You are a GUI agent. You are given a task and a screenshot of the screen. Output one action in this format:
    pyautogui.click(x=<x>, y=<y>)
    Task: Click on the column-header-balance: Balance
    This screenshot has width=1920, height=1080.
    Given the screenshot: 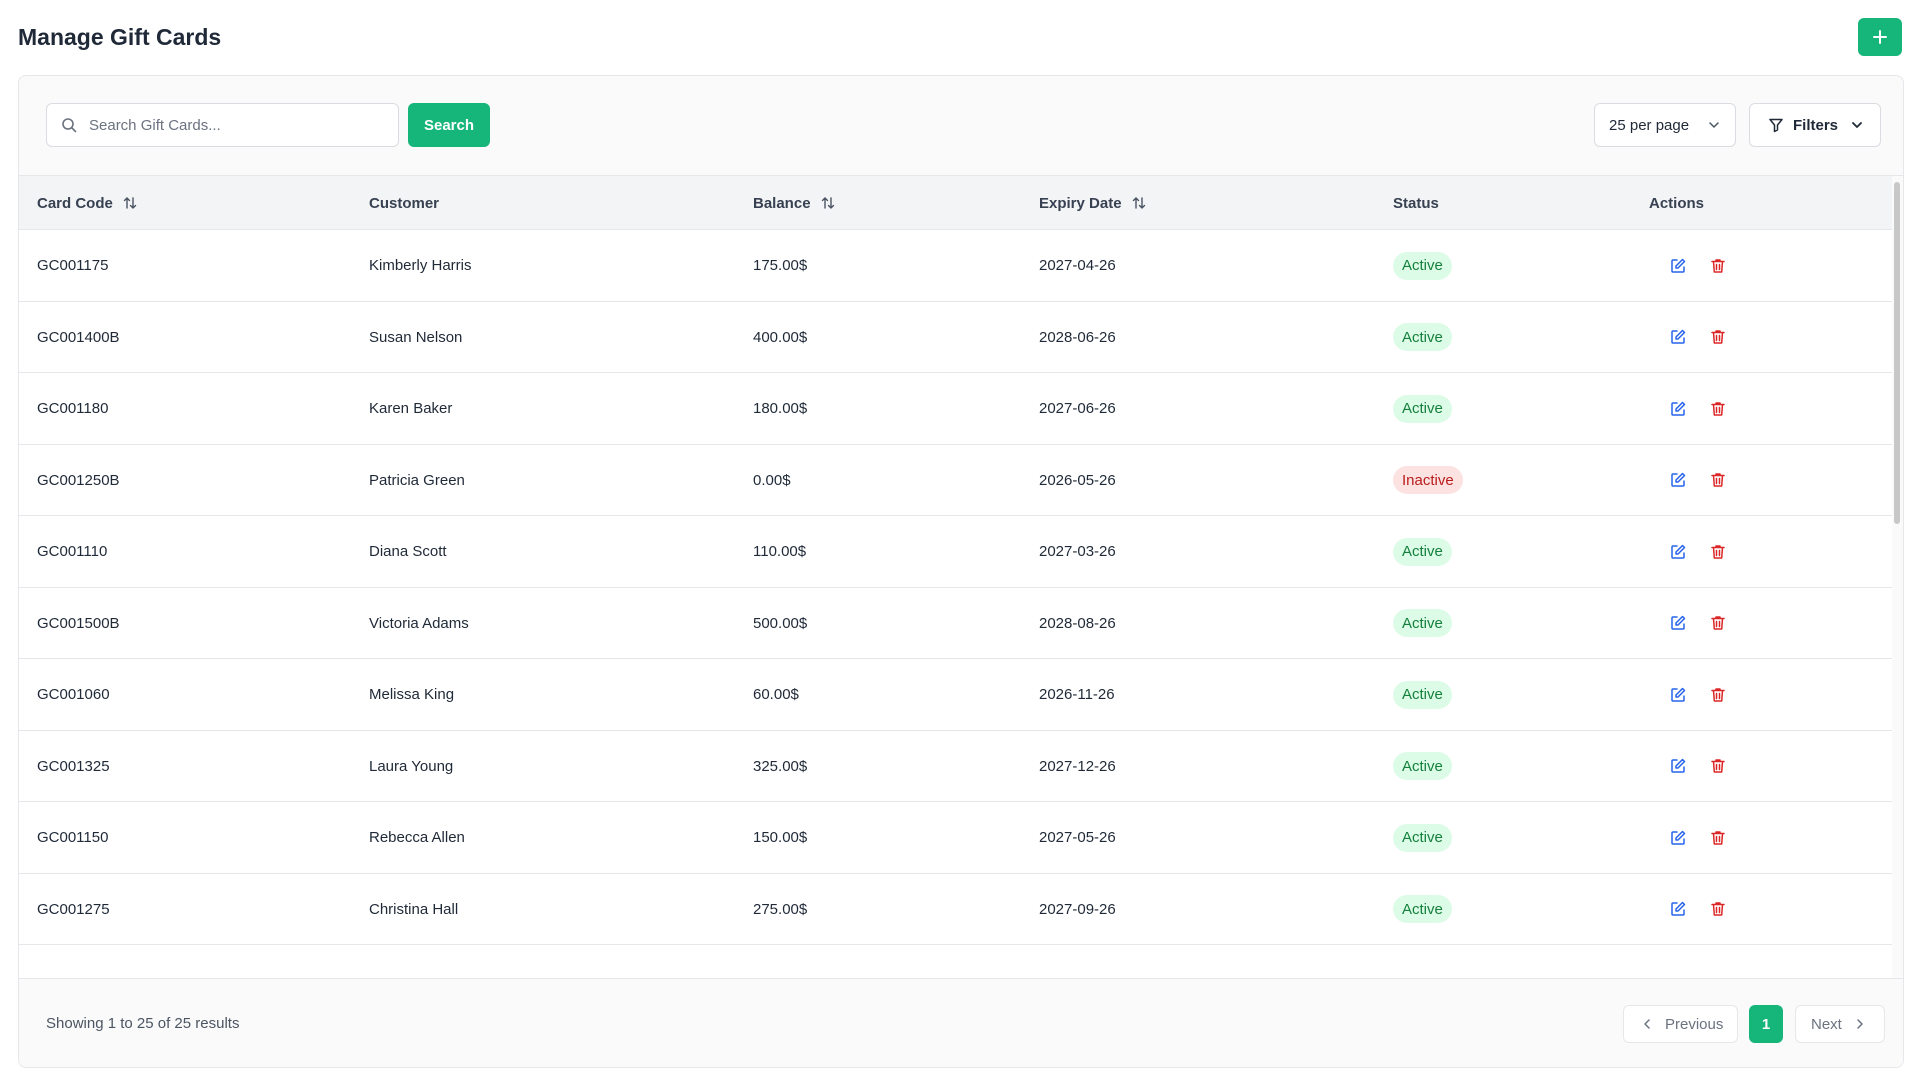 What is the action you would take?
    pyautogui.click(x=794, y=203)
    